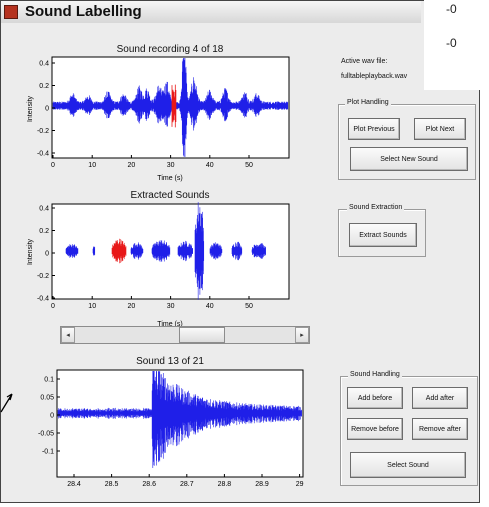  Describe the element at coordinates (211, 12) in the screenshot. I see `title-bar: Sound Labelling` at that location.